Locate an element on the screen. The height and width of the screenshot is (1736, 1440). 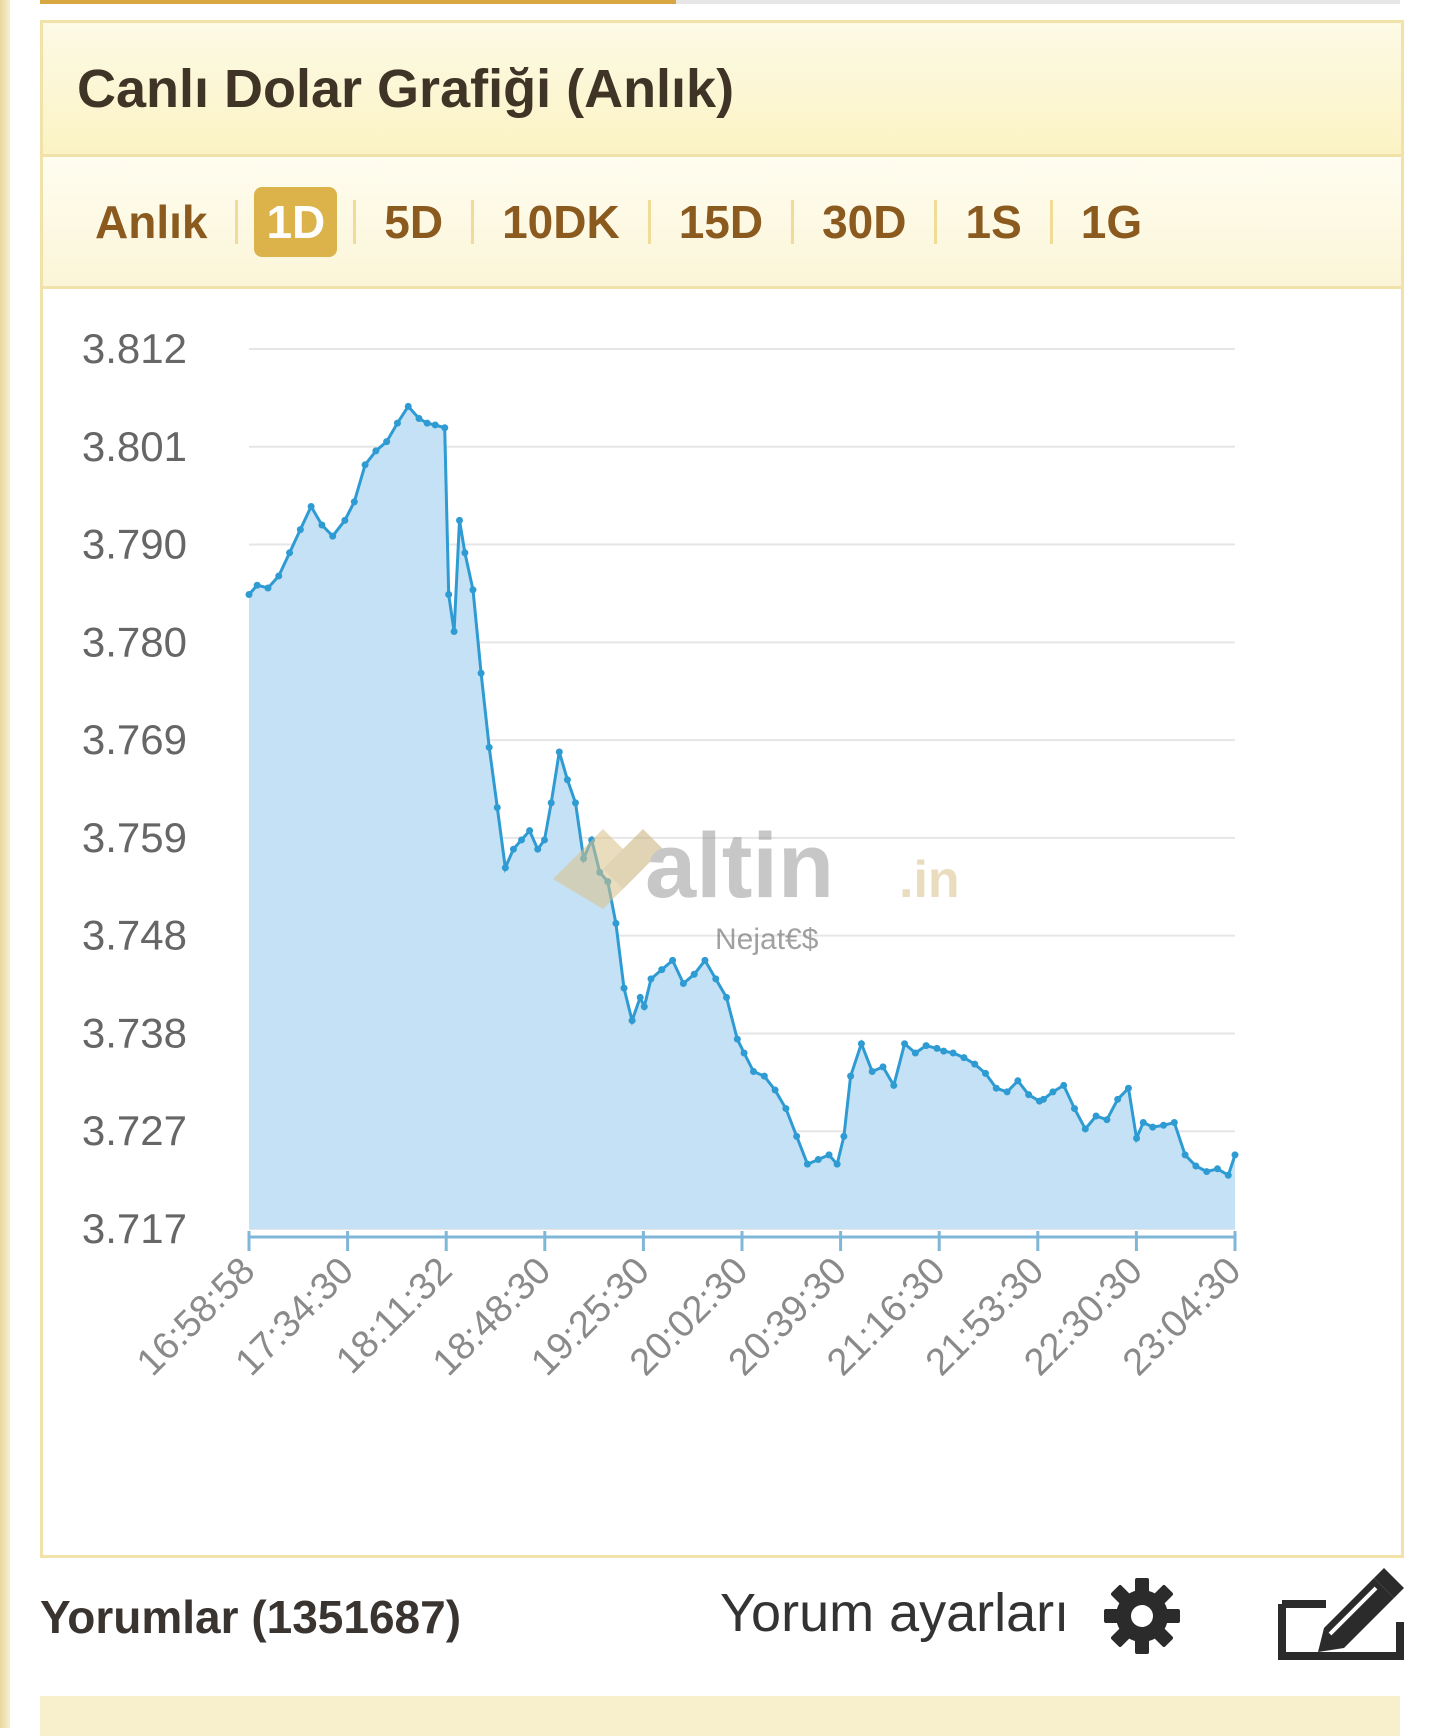
left-page-edge is located at coordinates (5, 864).